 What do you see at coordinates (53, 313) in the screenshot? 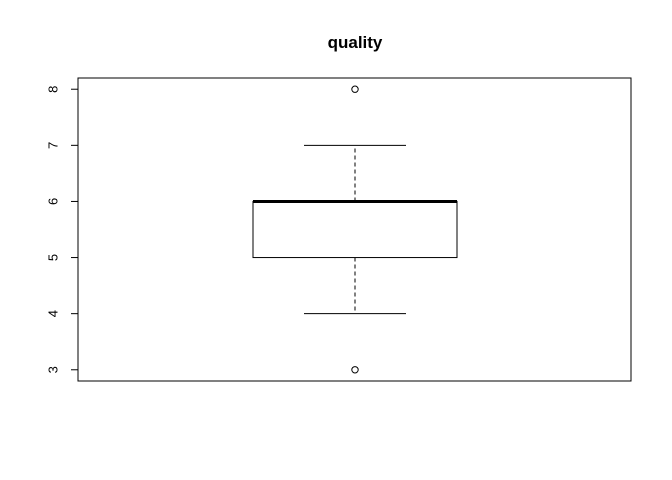
I see `y-tick-label: 4` at bounding box center [53, 313].